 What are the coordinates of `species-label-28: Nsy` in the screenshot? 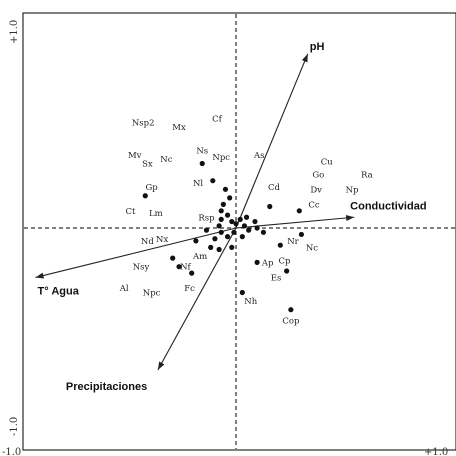 It's located at (141, 268).